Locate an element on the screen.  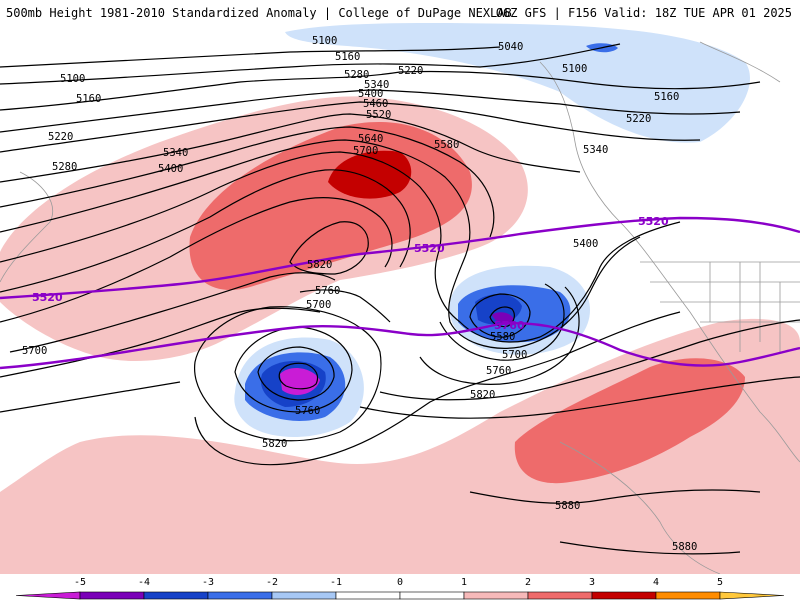
contour-label: 5040 is located at coordinates (510, 47).